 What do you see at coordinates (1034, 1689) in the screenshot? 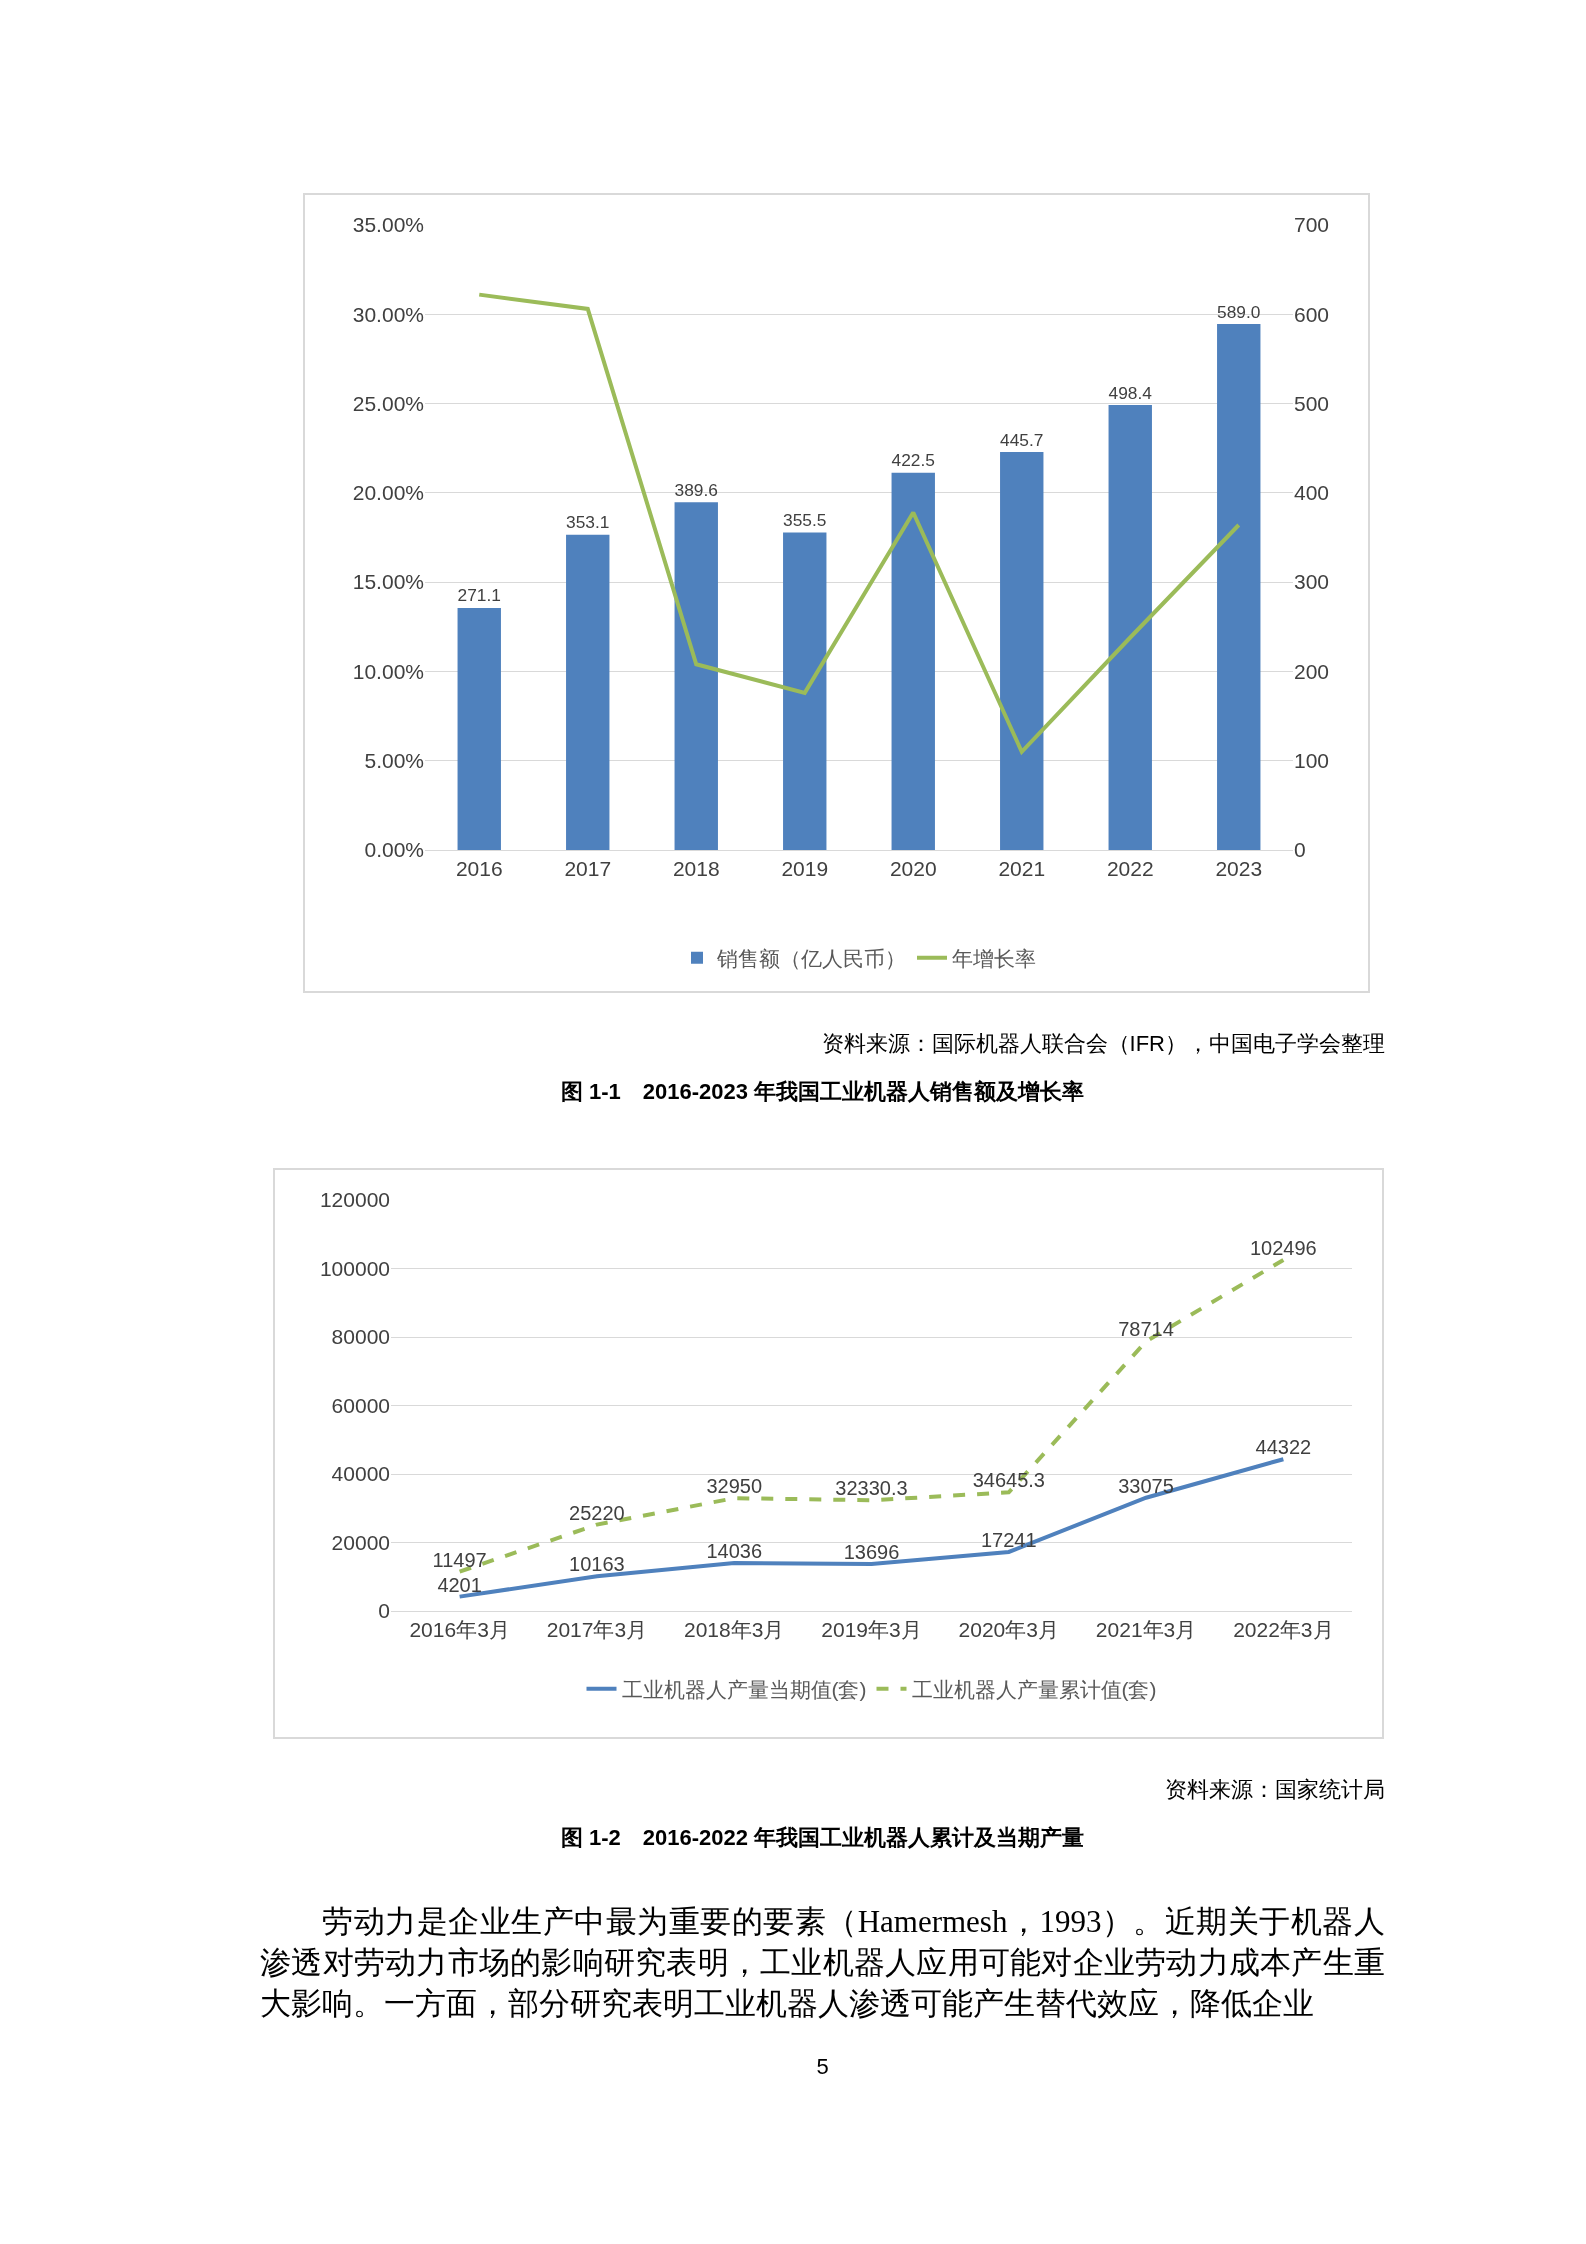
I see `legend-label: 工业机器人产量累计值(套)` at bounding box center [1034, 1689].